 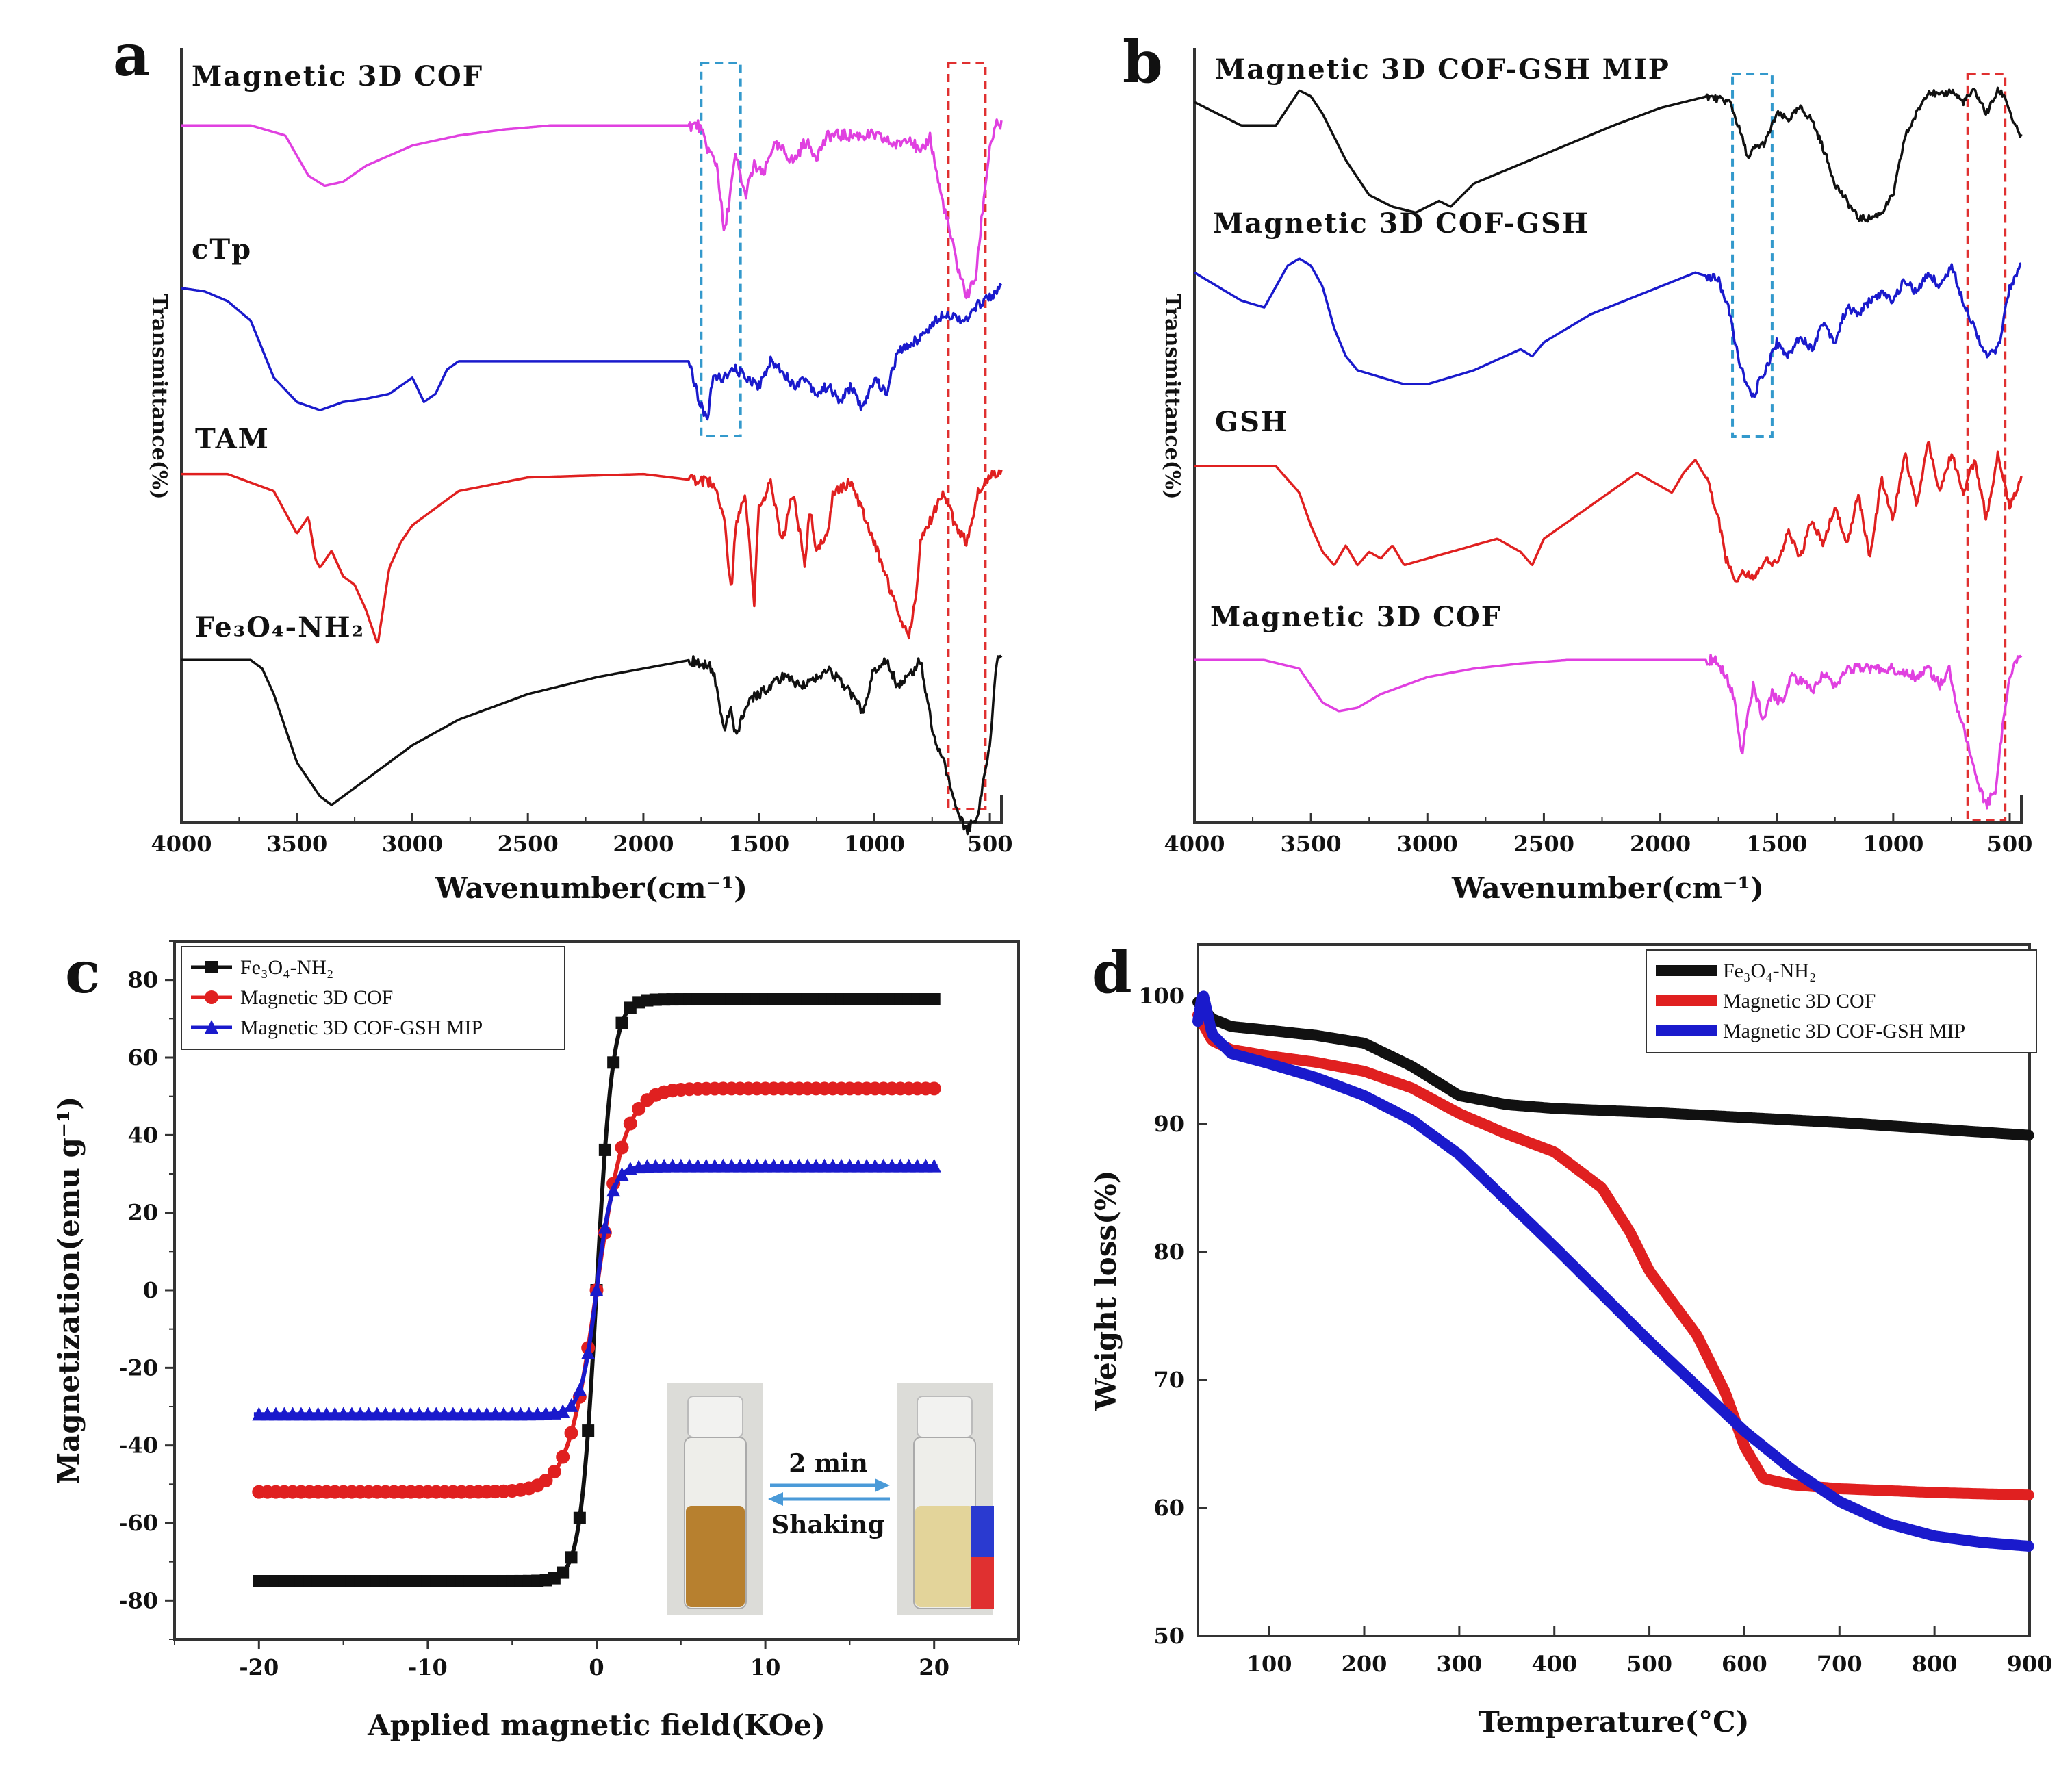 I want to click on panel-a-xtick-label: 2500, so click(x=528, y=844).